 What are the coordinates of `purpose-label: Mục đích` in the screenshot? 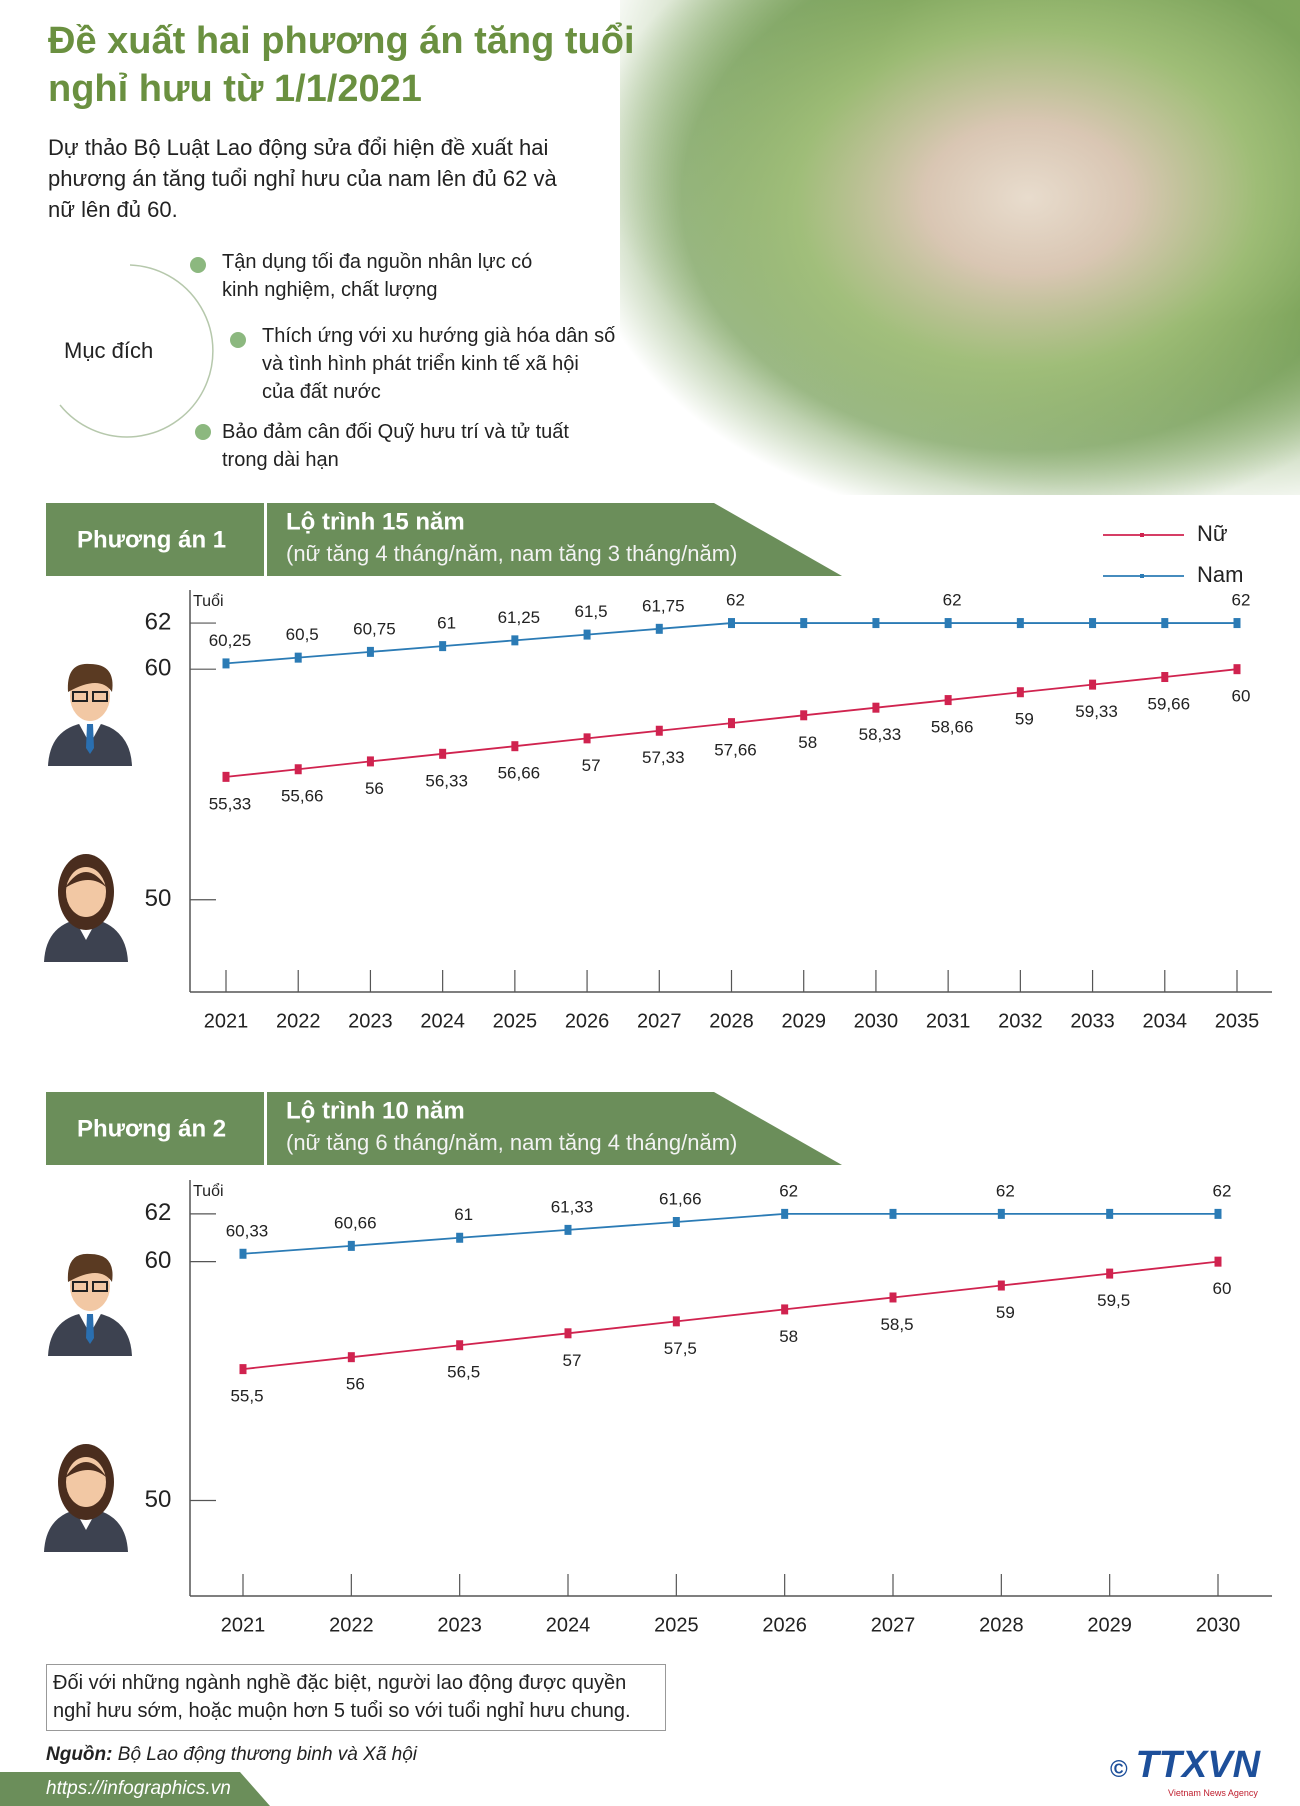 It's located at (109, 350).